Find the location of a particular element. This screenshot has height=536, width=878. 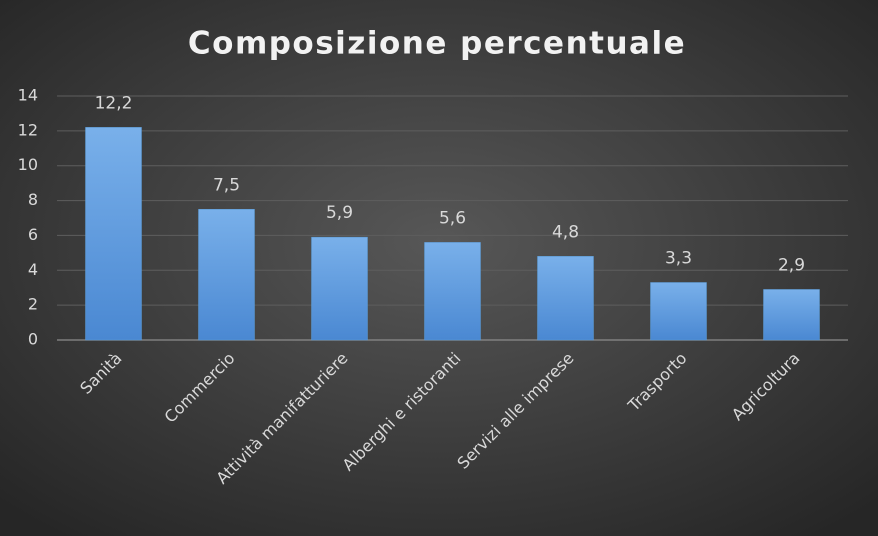

value-label: 7,5 is located at coordinates (226, 185).